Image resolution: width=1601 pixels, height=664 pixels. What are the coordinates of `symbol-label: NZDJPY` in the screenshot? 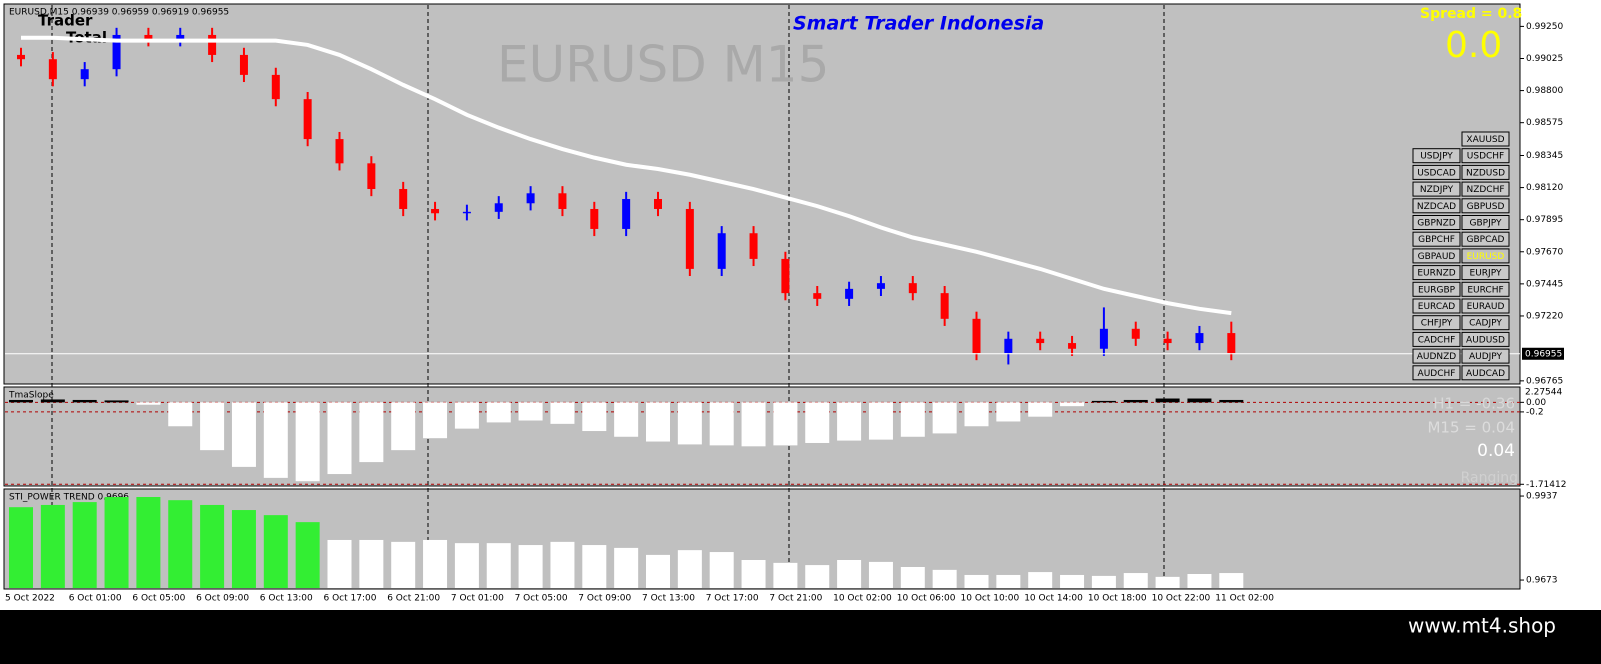 It's located at (1437, 190).